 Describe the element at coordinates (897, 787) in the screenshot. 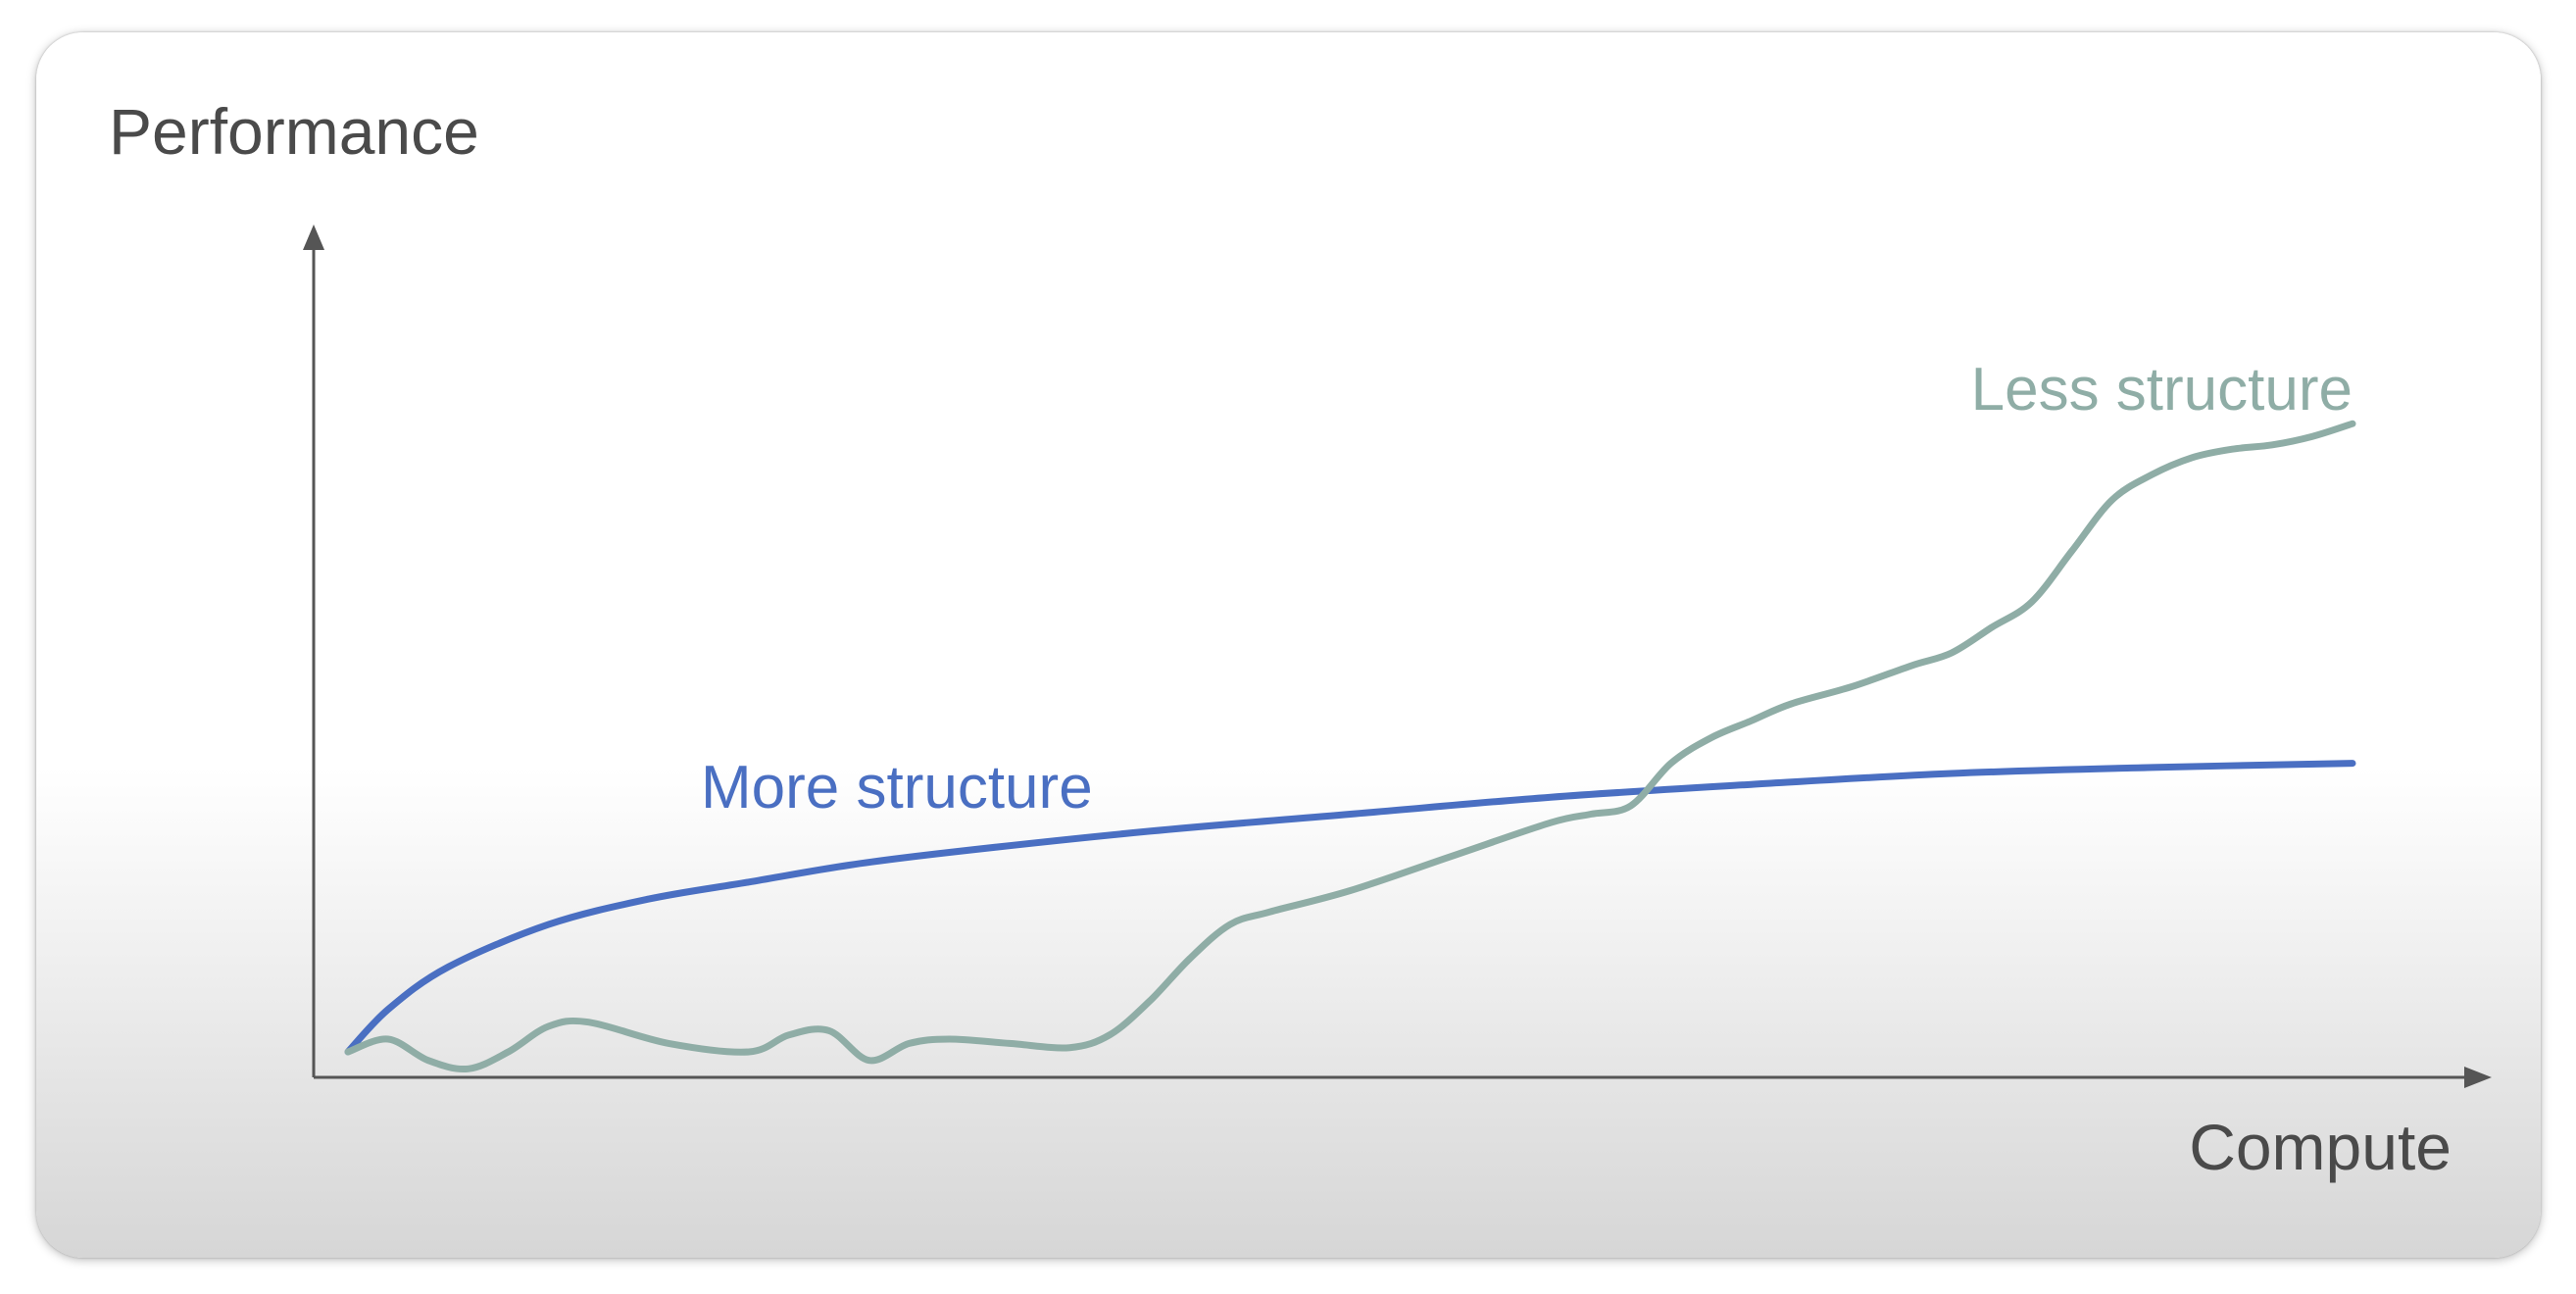

I see `series-label-more-structure: More structure` at that location.